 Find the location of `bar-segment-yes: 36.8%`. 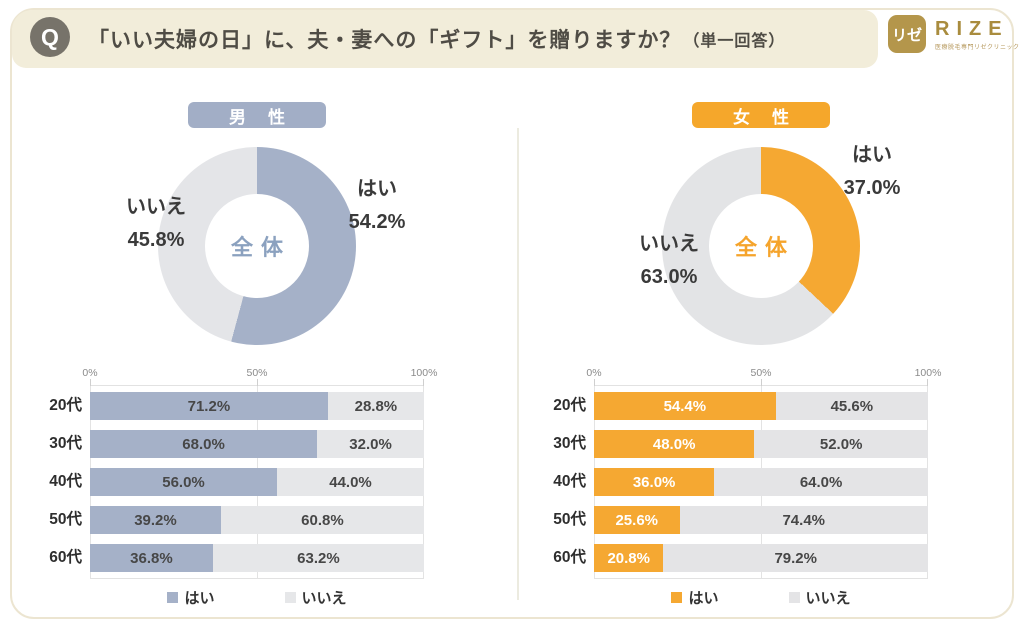

bar-segment-yes: 36.8% is located at coordinates (151, 558).